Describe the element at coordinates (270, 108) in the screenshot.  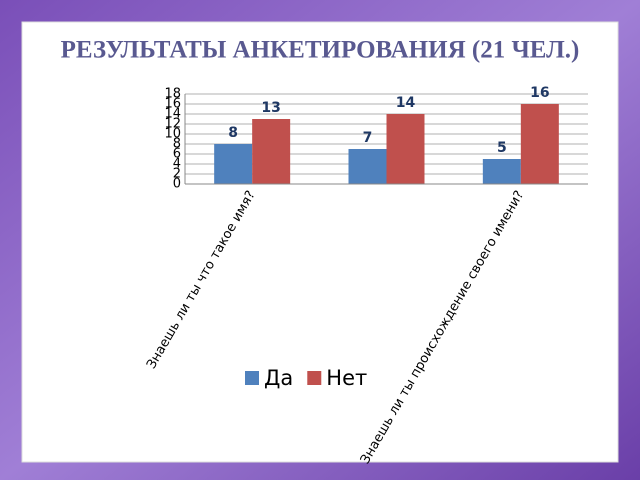
I see `value-label: 13` at that location.